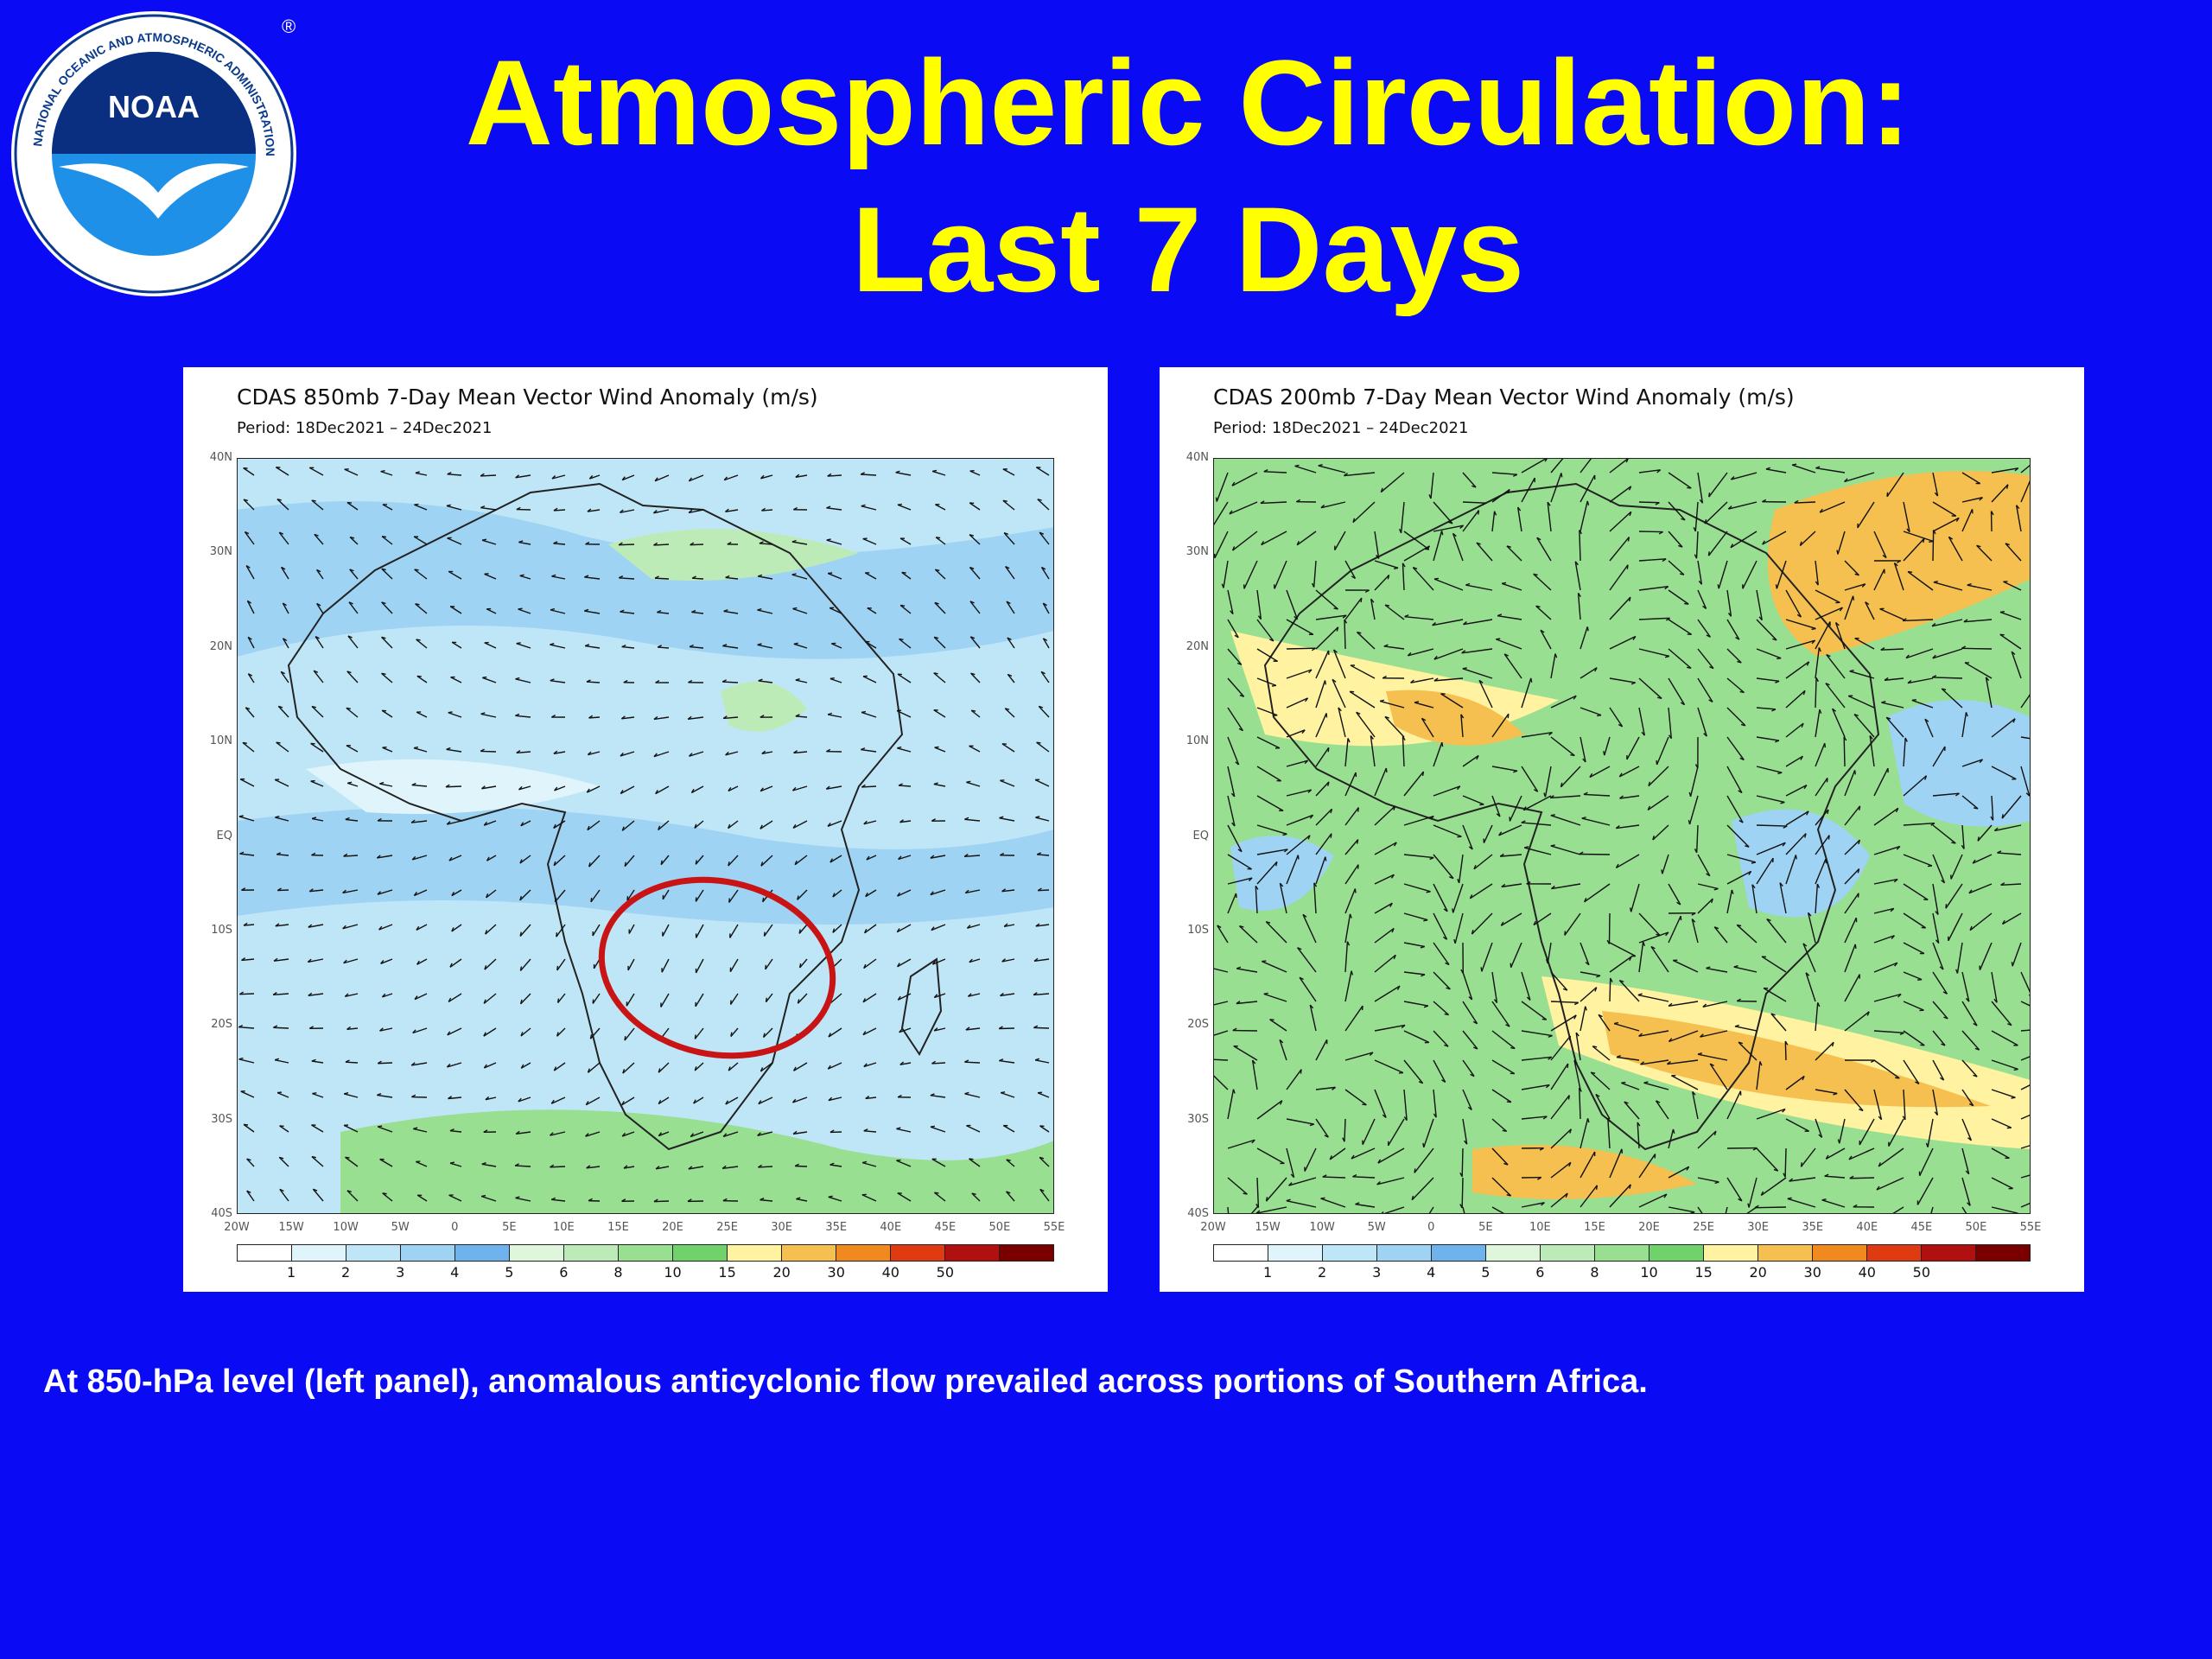 The height and width of the screenshot is (1659, 2212). What do you see at coordinates (1198, 1119) in the screenshot?
I see `lat-label: 30S` at bounding box center [1198, 1119].